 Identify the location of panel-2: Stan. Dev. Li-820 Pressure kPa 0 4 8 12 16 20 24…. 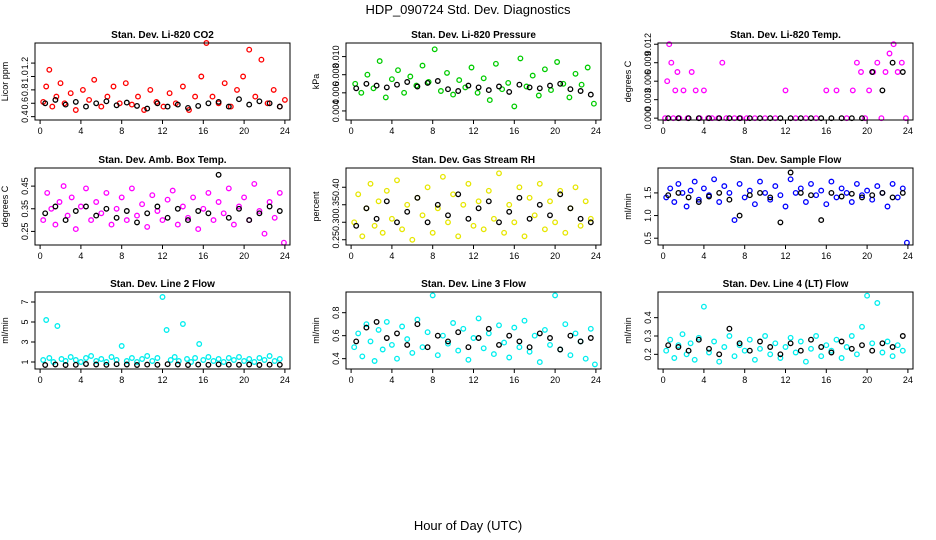
(456, 83).